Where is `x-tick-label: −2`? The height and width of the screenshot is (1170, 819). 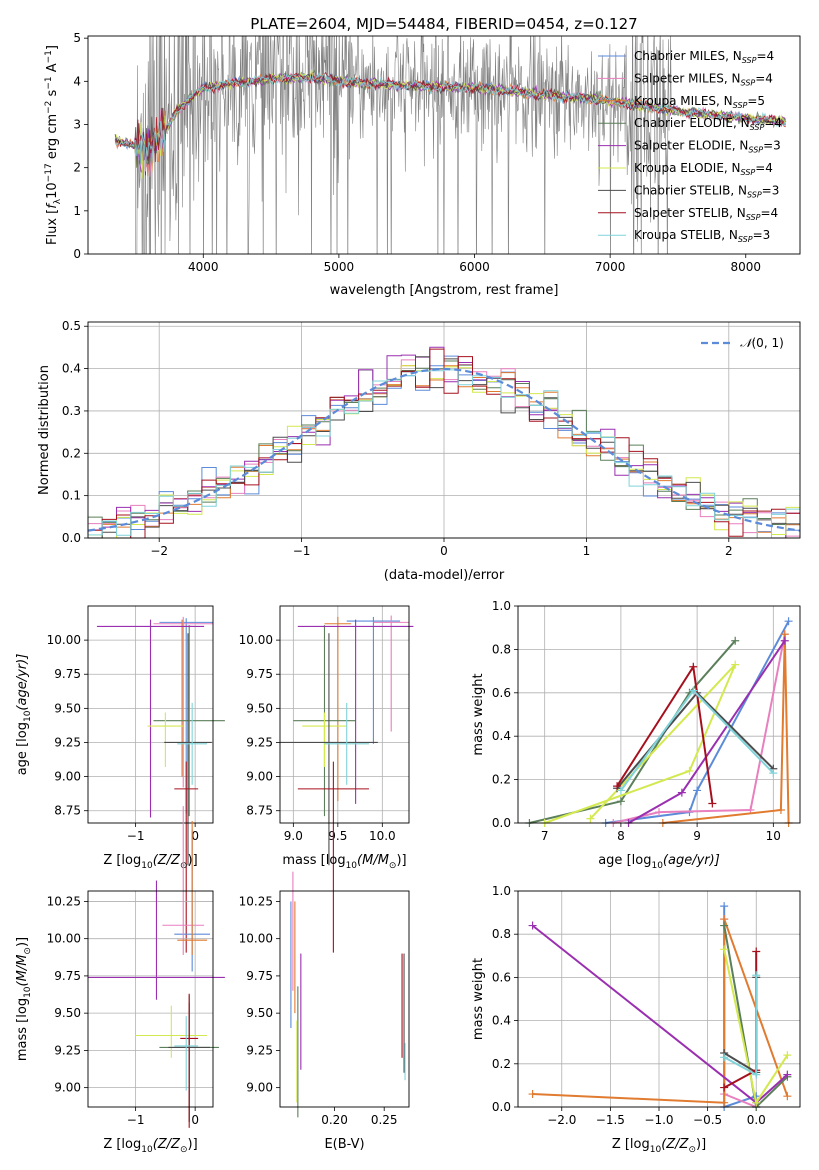
x-tick-label: −2 is located at coordinates (159, 551).